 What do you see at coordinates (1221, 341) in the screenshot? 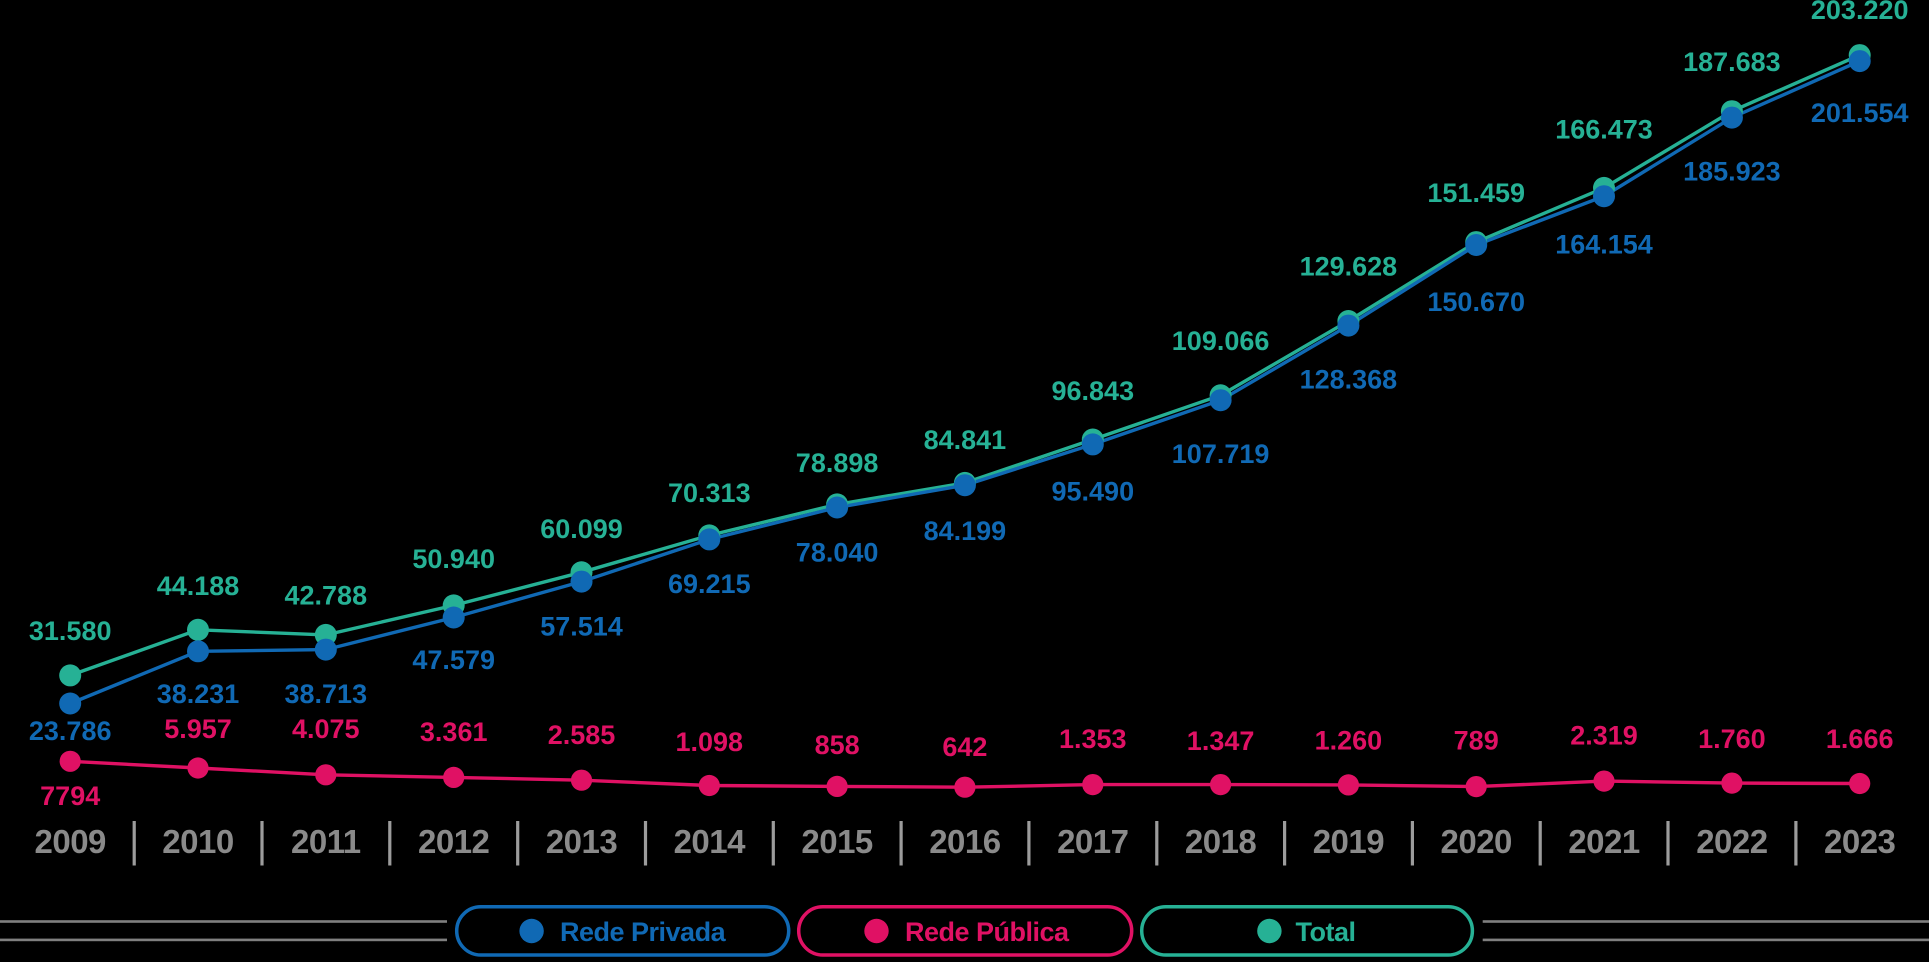
I see `svg-text: 109.066` at bounding box center [1221, 341].